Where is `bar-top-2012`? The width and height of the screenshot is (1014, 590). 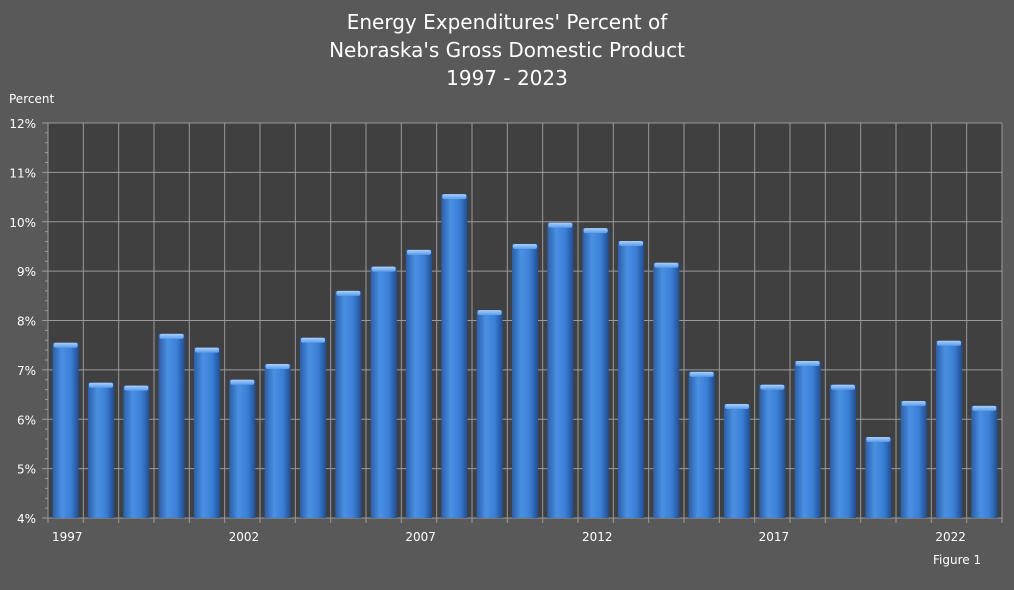
bar-top-2012 is located at coordinates (595, 231).